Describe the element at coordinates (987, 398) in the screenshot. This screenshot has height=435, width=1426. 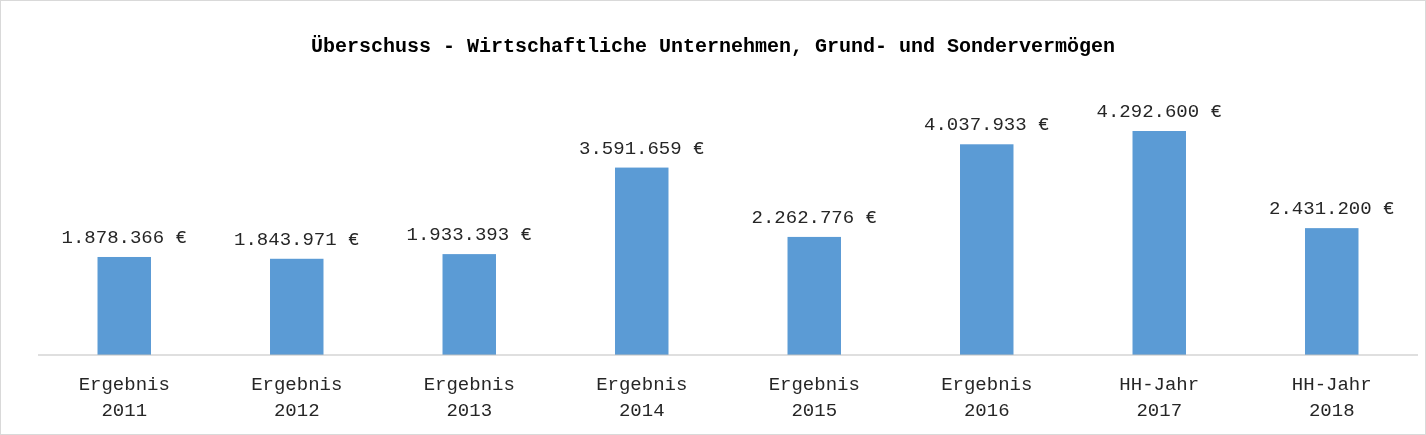
I see `x-tick-label: Ergebnis 2016` at that location.